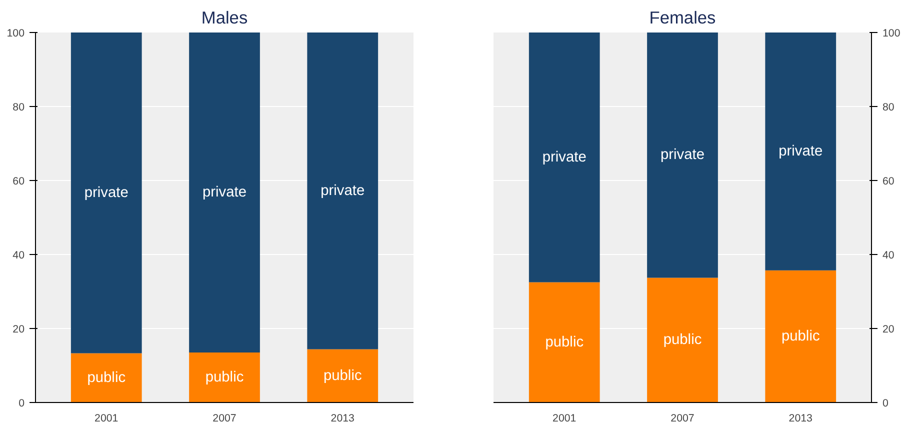 This screenshot has width=906, height=424. Describe the element at coordinates (224, 18) in the screenshot. I see `chart-title: Males` at that location.